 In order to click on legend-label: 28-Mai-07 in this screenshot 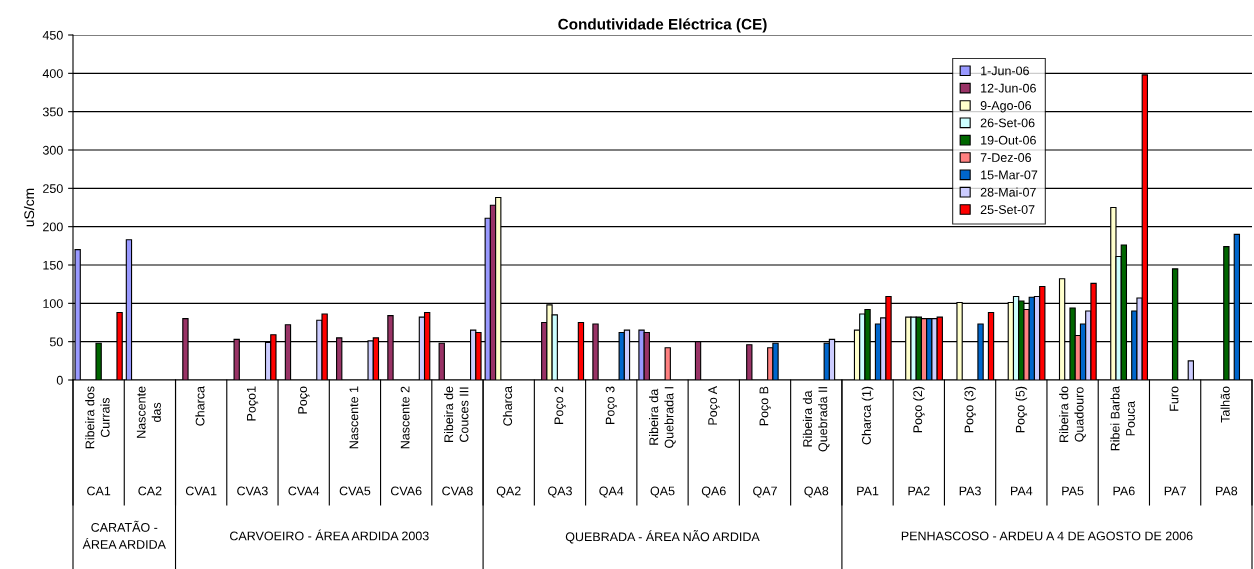, I will do `click(1008, 192)`.